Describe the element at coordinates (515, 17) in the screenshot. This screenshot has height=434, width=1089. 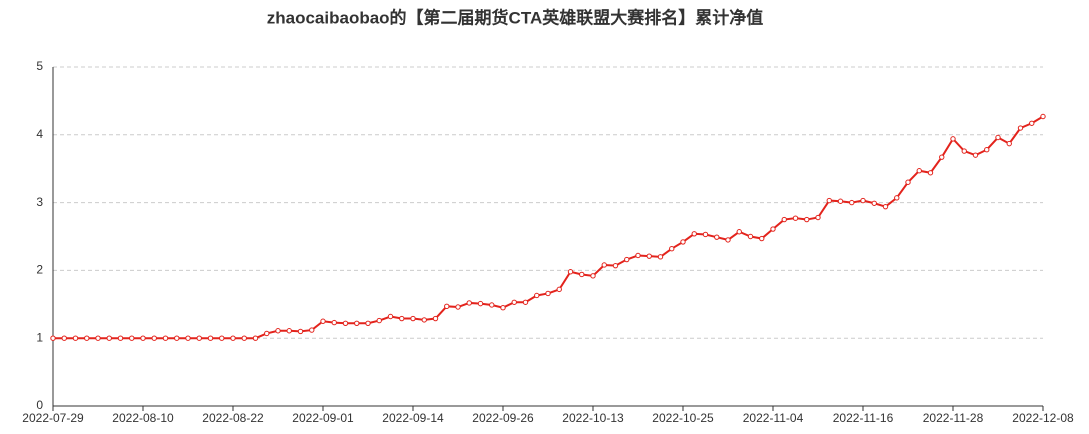
I see `chart-title: zhaocaibaobao的【第二届期货CTA英雄联盟大赛排名】累计净值` at that location.